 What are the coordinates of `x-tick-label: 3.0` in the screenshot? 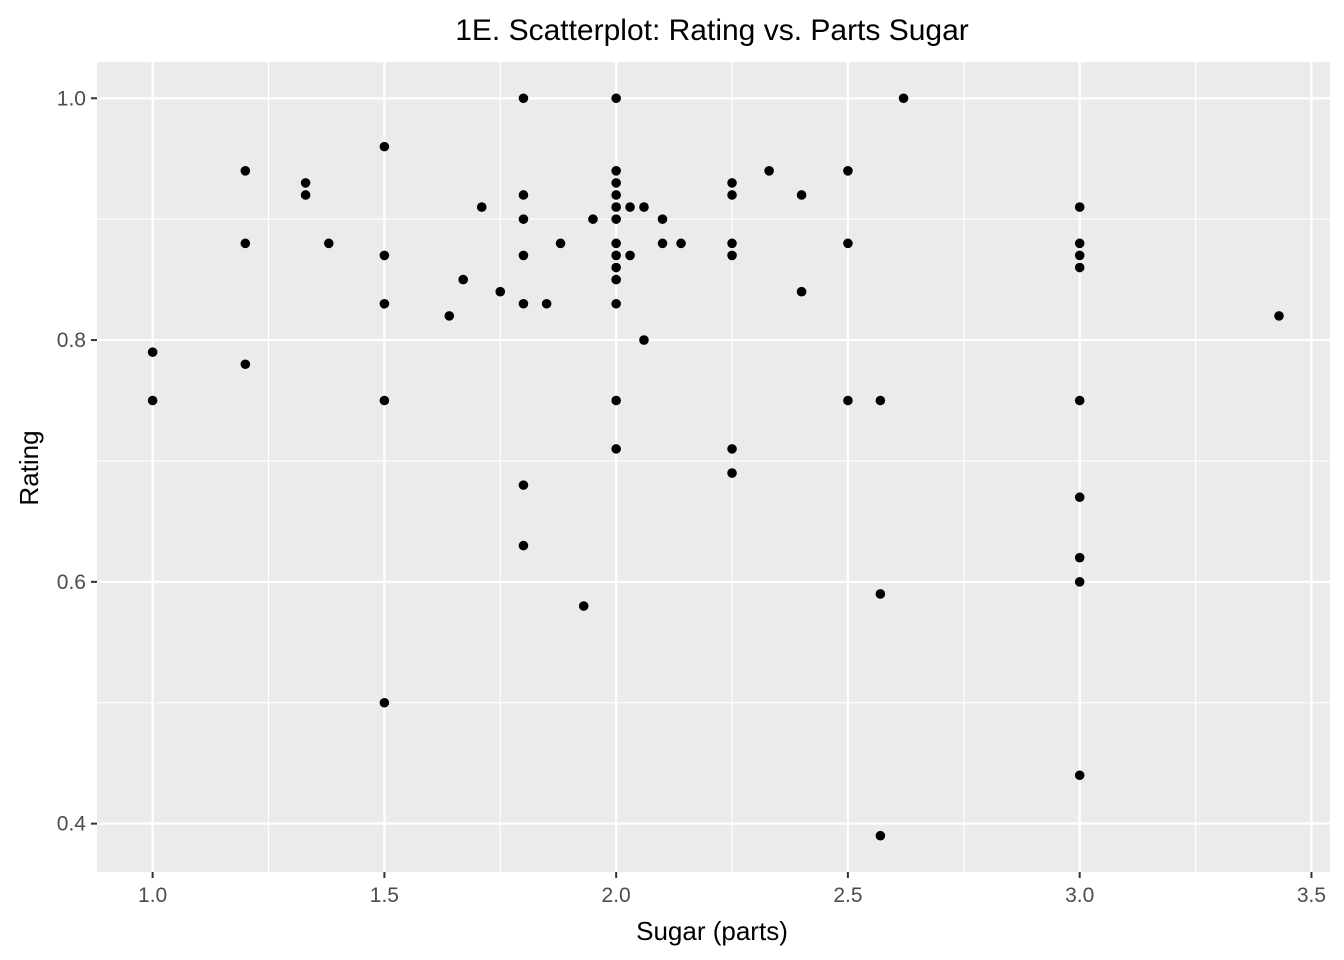 It's located at (1079, 895).